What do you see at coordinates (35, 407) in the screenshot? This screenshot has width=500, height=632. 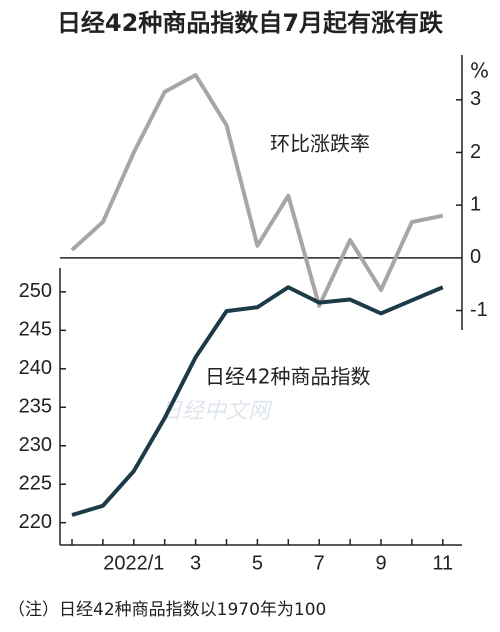 I see `y-tick-label: 235` at bounding box center [35, 407].